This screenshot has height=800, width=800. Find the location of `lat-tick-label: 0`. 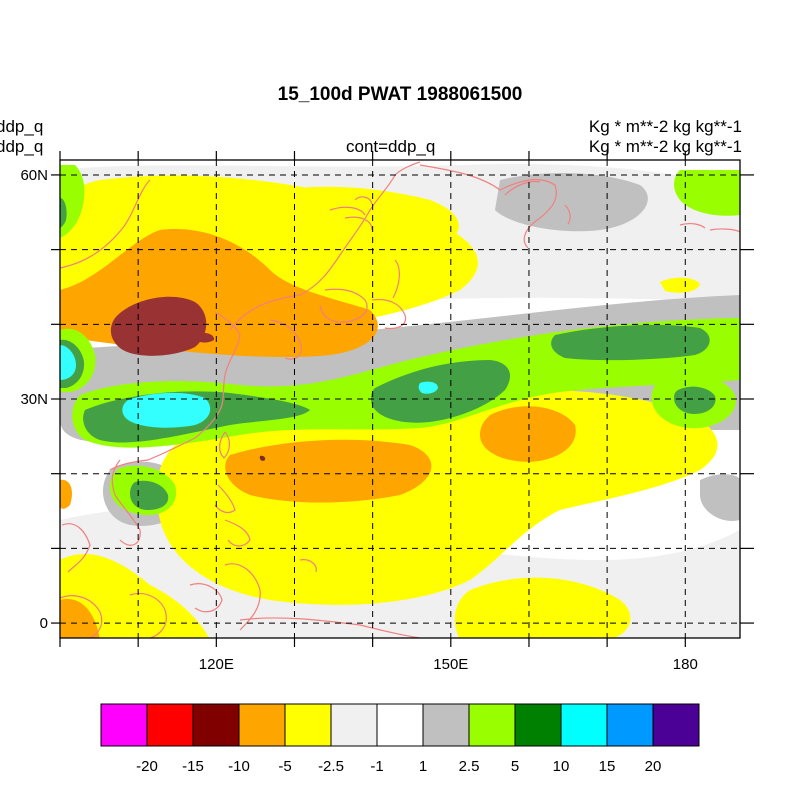

lat-tick-label: 0 is located at coordinates (44, 623).